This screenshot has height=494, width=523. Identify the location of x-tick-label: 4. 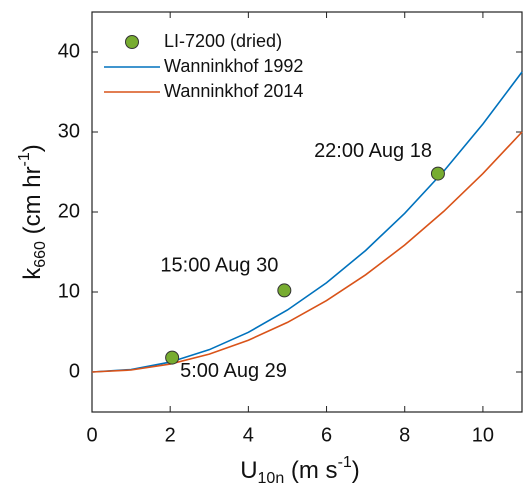
(248, 435).